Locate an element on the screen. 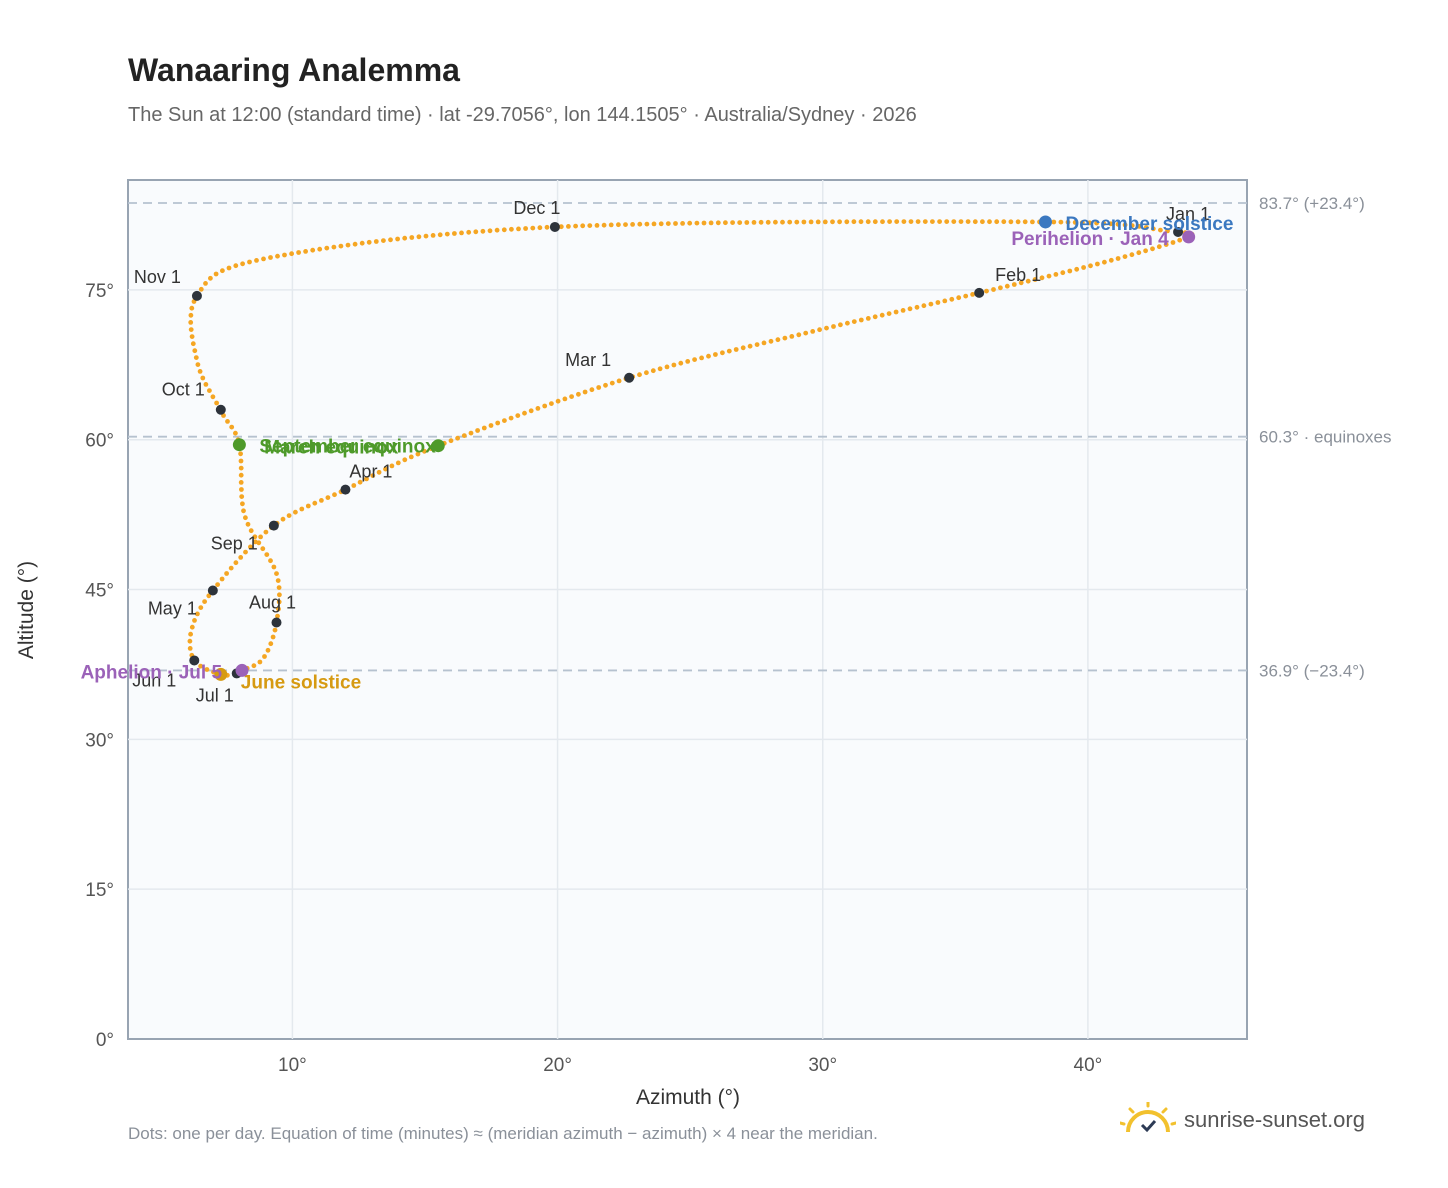 The height and width of the screenshot is (1188, 1448). brand: sunrise-sunset.org is located at coordinates (1242, 1120).